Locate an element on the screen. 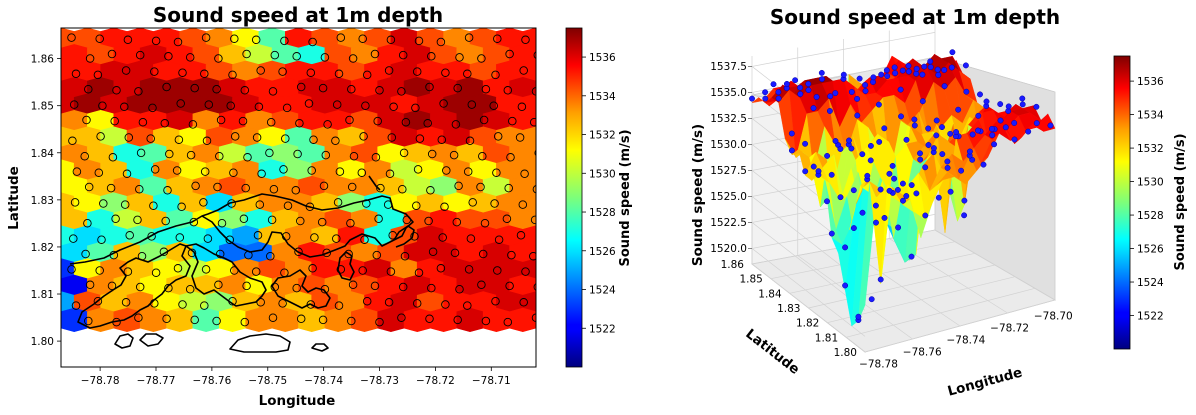 The height and width of the screenshot is (415, 1196). map-x-label: Longitude is located at coordinates (297, 401).